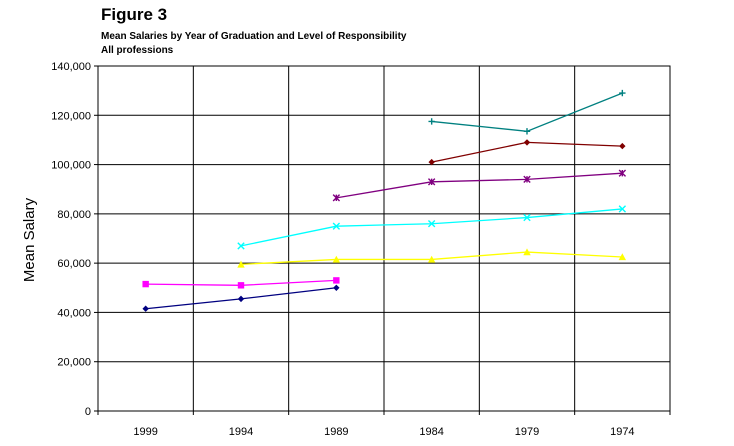 The image size is (734, 446). I want to click on y-tick-label: 60,000, so click(74, 264).